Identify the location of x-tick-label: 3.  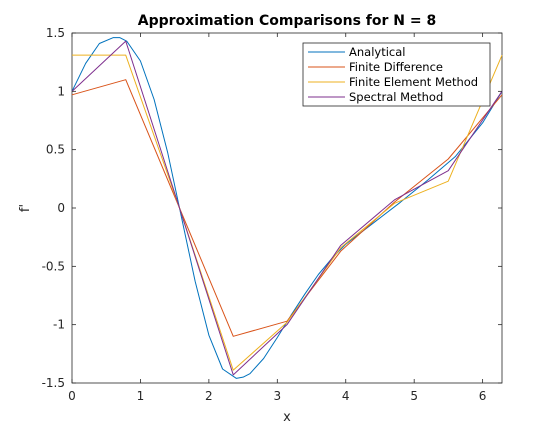
(277, 396).